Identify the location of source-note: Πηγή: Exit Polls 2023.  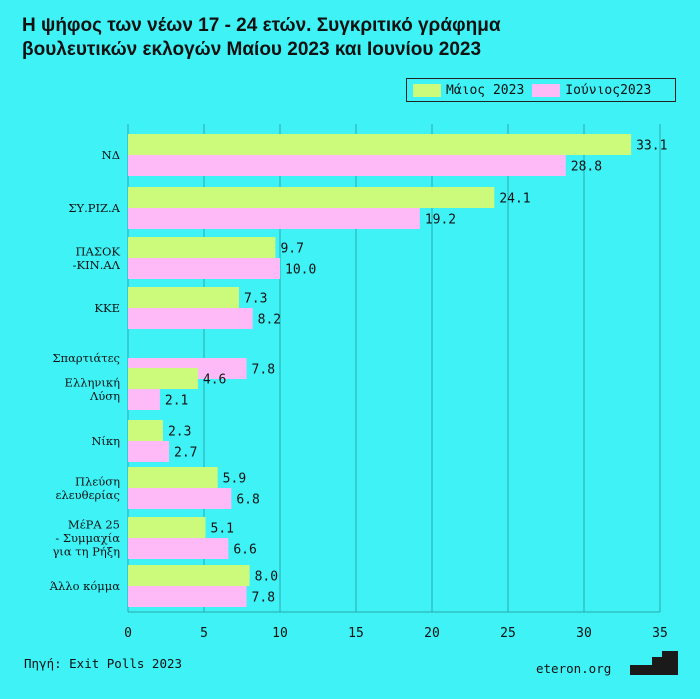
(103, 663).